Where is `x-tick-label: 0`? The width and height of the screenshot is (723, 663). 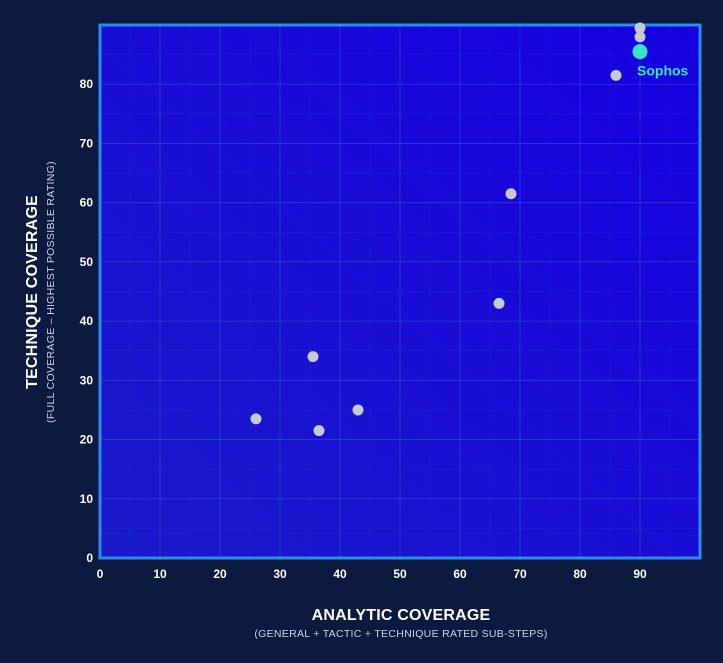 x-tick-label: 0 is located at coordinates (100, 574).